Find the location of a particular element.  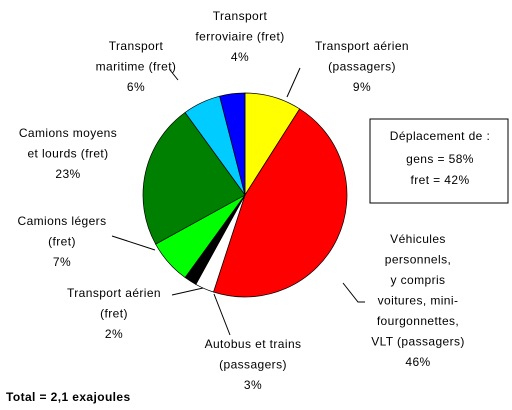

slice-label: personnels, is located at coordinates (418, 260).